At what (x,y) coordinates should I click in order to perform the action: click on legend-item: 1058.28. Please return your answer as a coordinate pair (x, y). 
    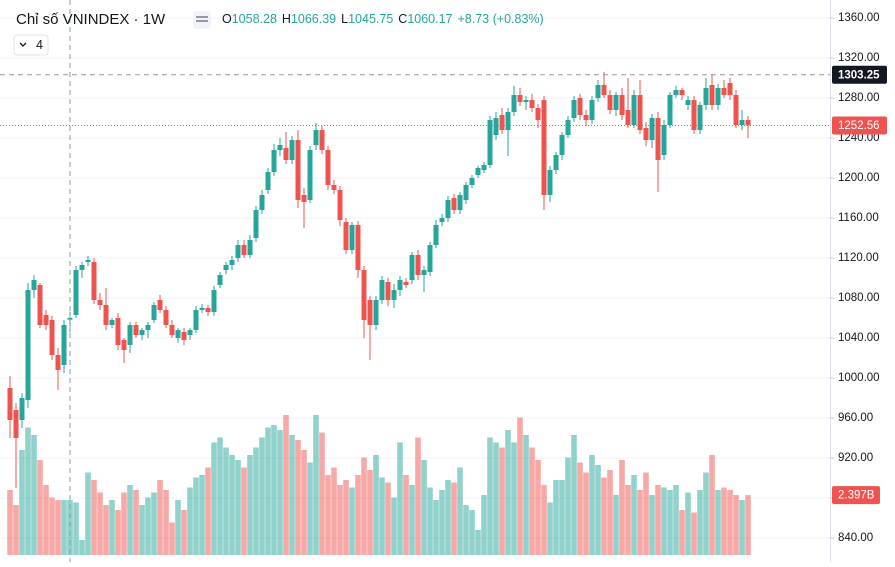
    Looking at the image, I should click on (254, 19).